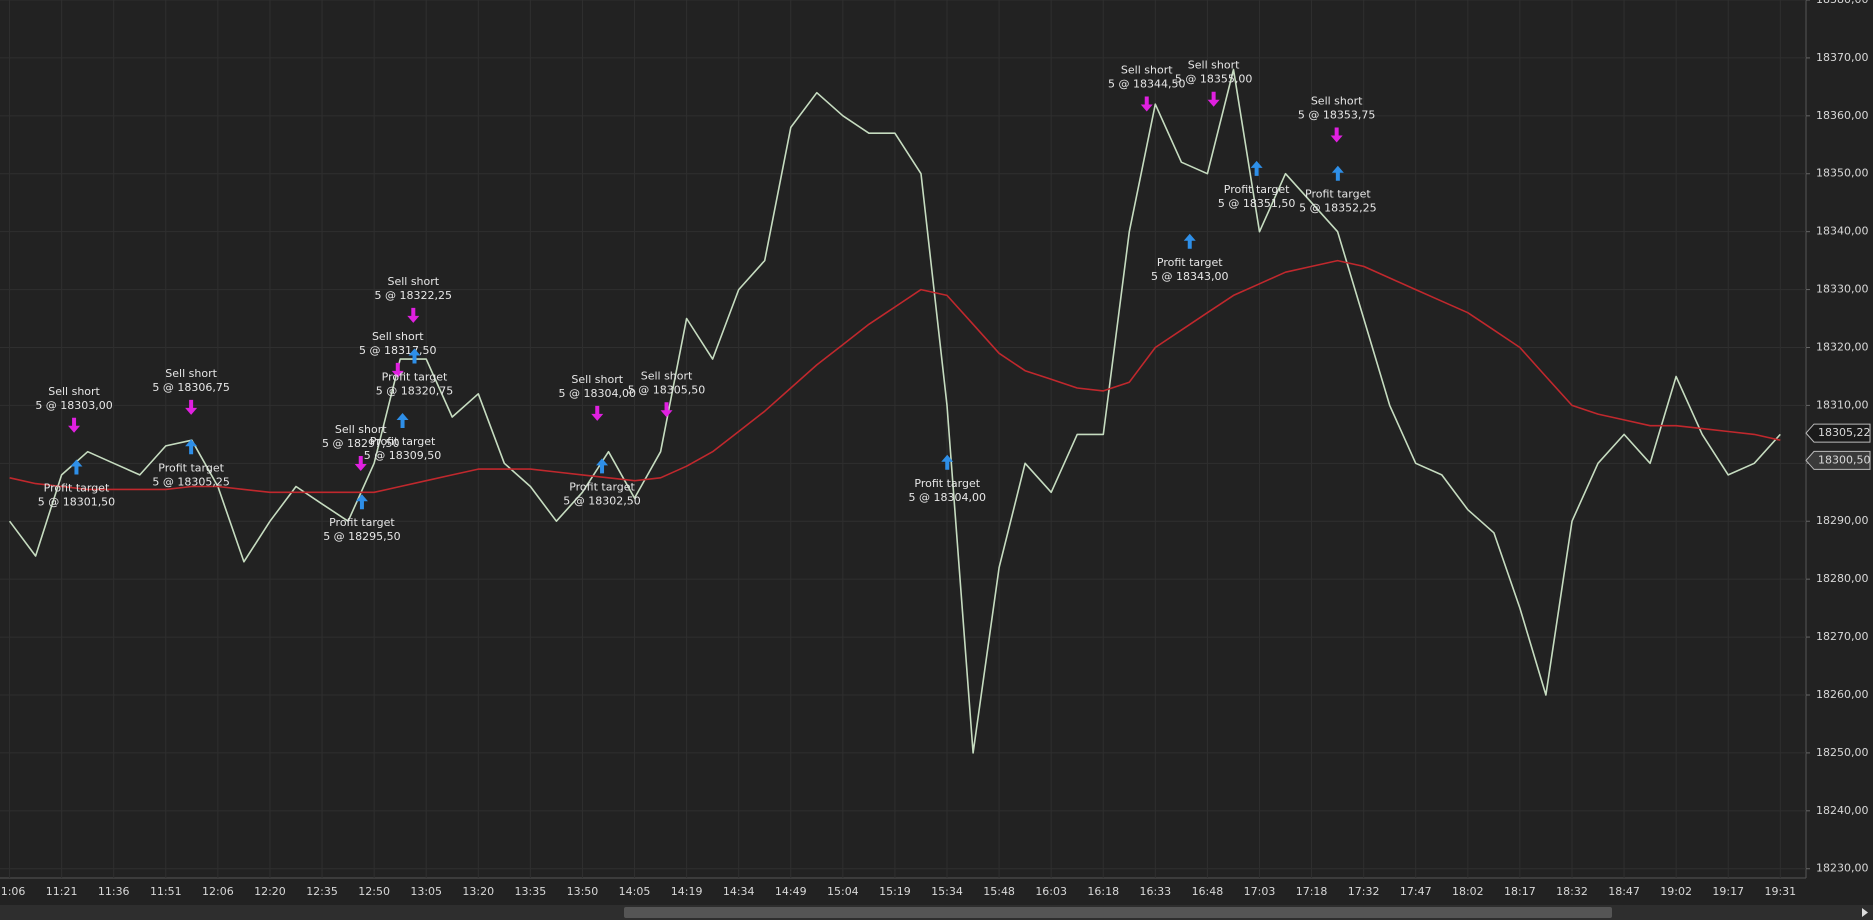 The height and width of the screenshot is (920, 1873). I want to click on x-tick-label: 11:21, so click(62, 891).